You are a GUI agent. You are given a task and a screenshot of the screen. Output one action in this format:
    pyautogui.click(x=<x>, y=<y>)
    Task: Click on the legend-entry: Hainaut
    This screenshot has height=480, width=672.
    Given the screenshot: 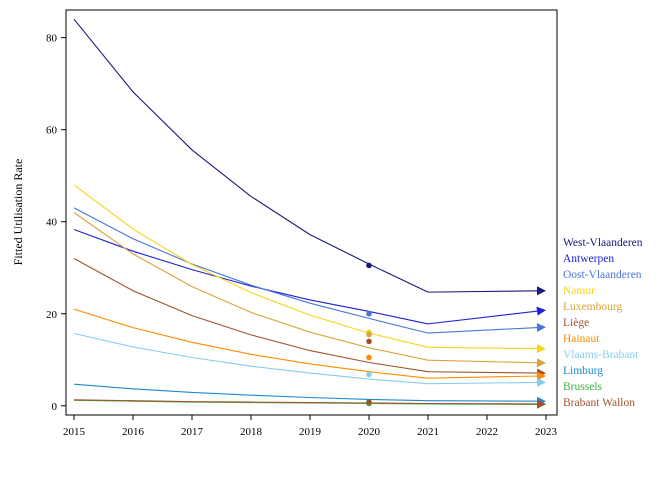 What is the action you would take?
    pyautogui.click(x=581, y=339)
    